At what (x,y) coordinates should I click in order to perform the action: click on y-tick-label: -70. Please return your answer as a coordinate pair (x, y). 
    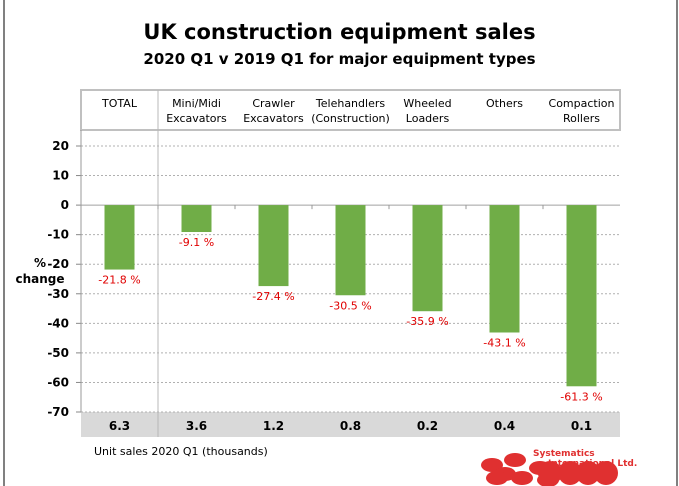
    Looking at the image, I should click on (58, 412).